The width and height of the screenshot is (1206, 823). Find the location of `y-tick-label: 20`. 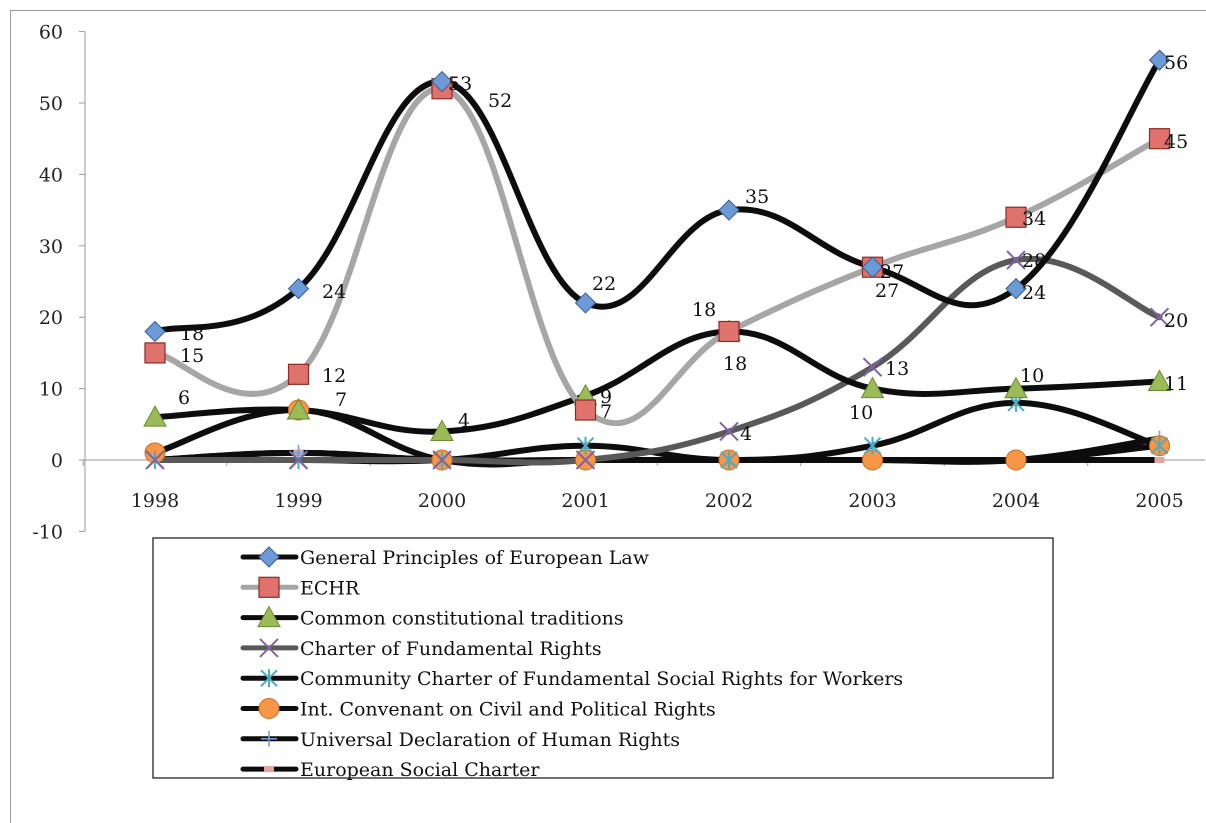

y-tick-label: 20 is located at coordinates (51, 318).